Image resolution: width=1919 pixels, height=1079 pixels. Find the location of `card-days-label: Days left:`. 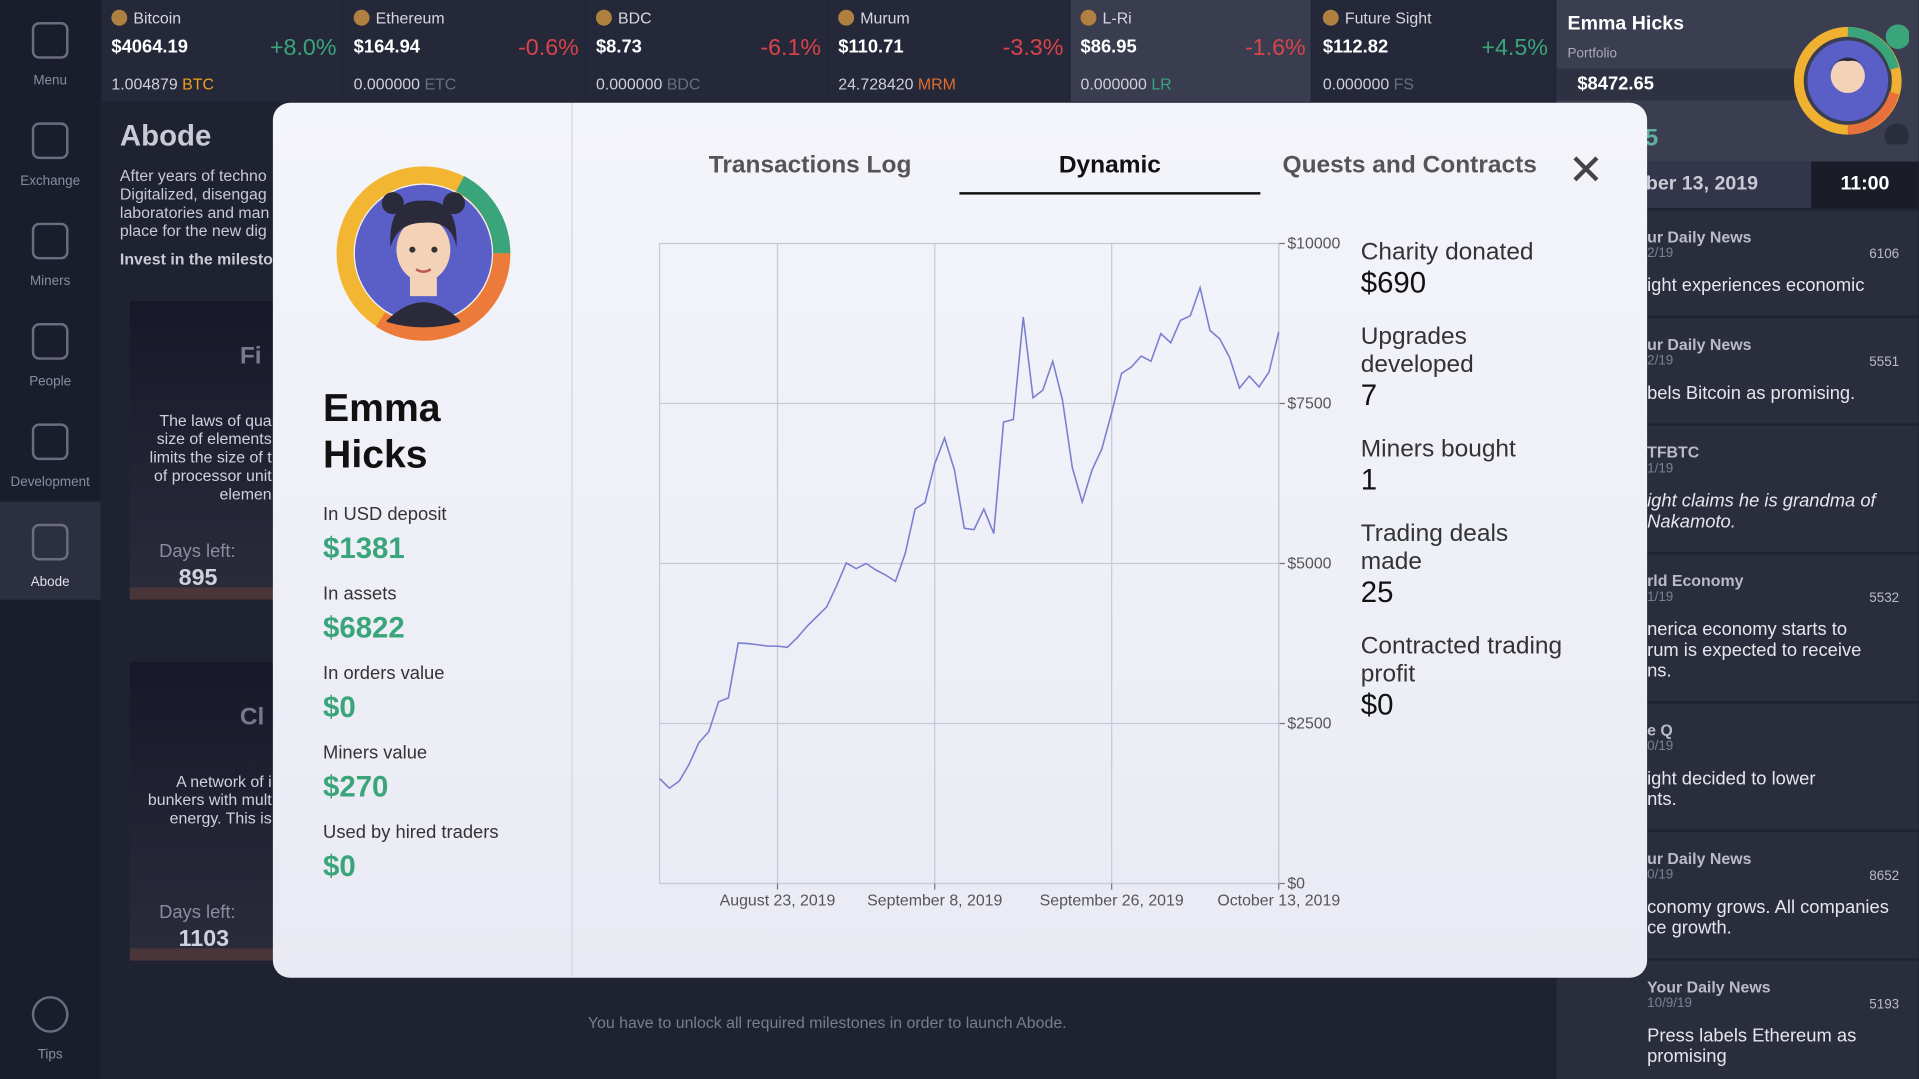

card-days-label: Days left: is located at coordinates (197, 551).